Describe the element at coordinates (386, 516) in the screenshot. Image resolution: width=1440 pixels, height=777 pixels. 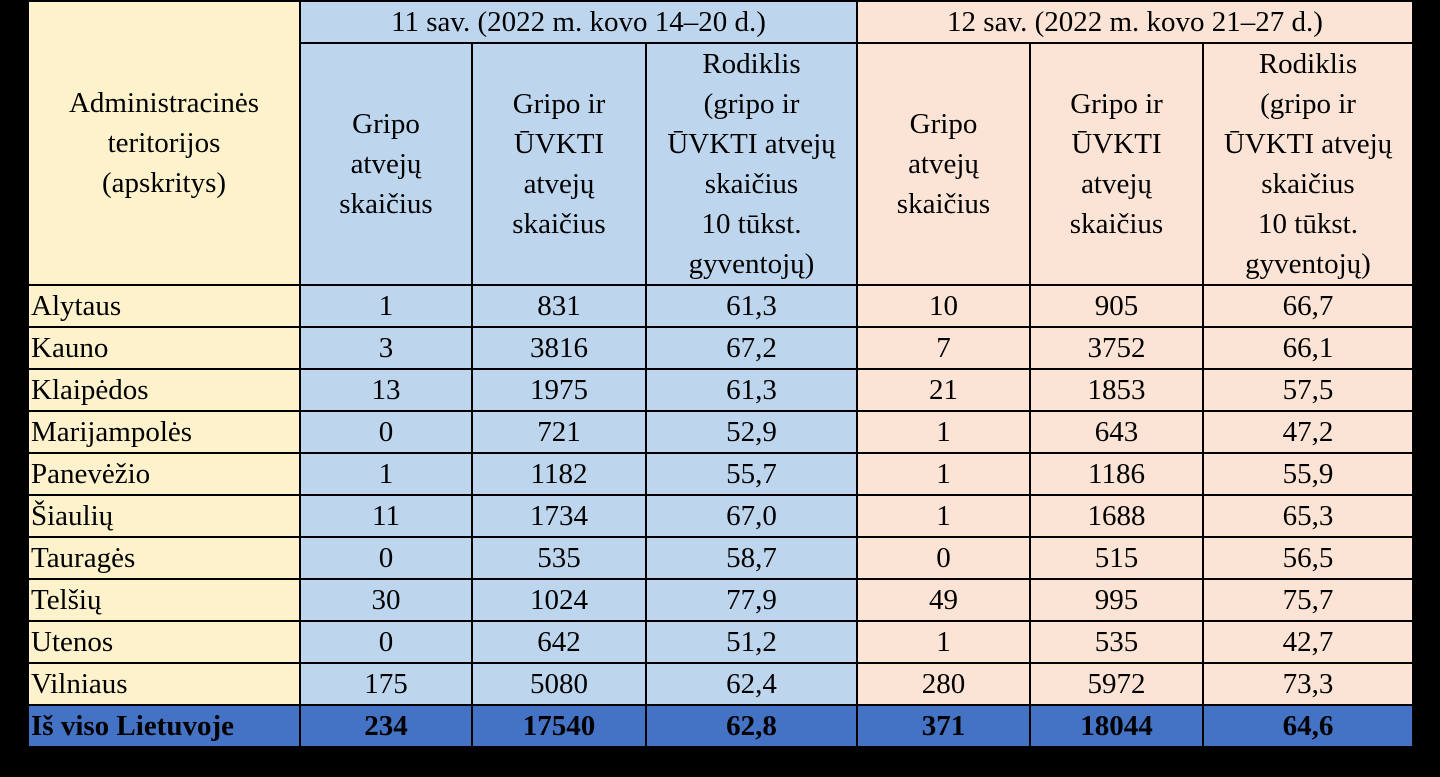
I see `w11-flu-cell: 11` at that location.